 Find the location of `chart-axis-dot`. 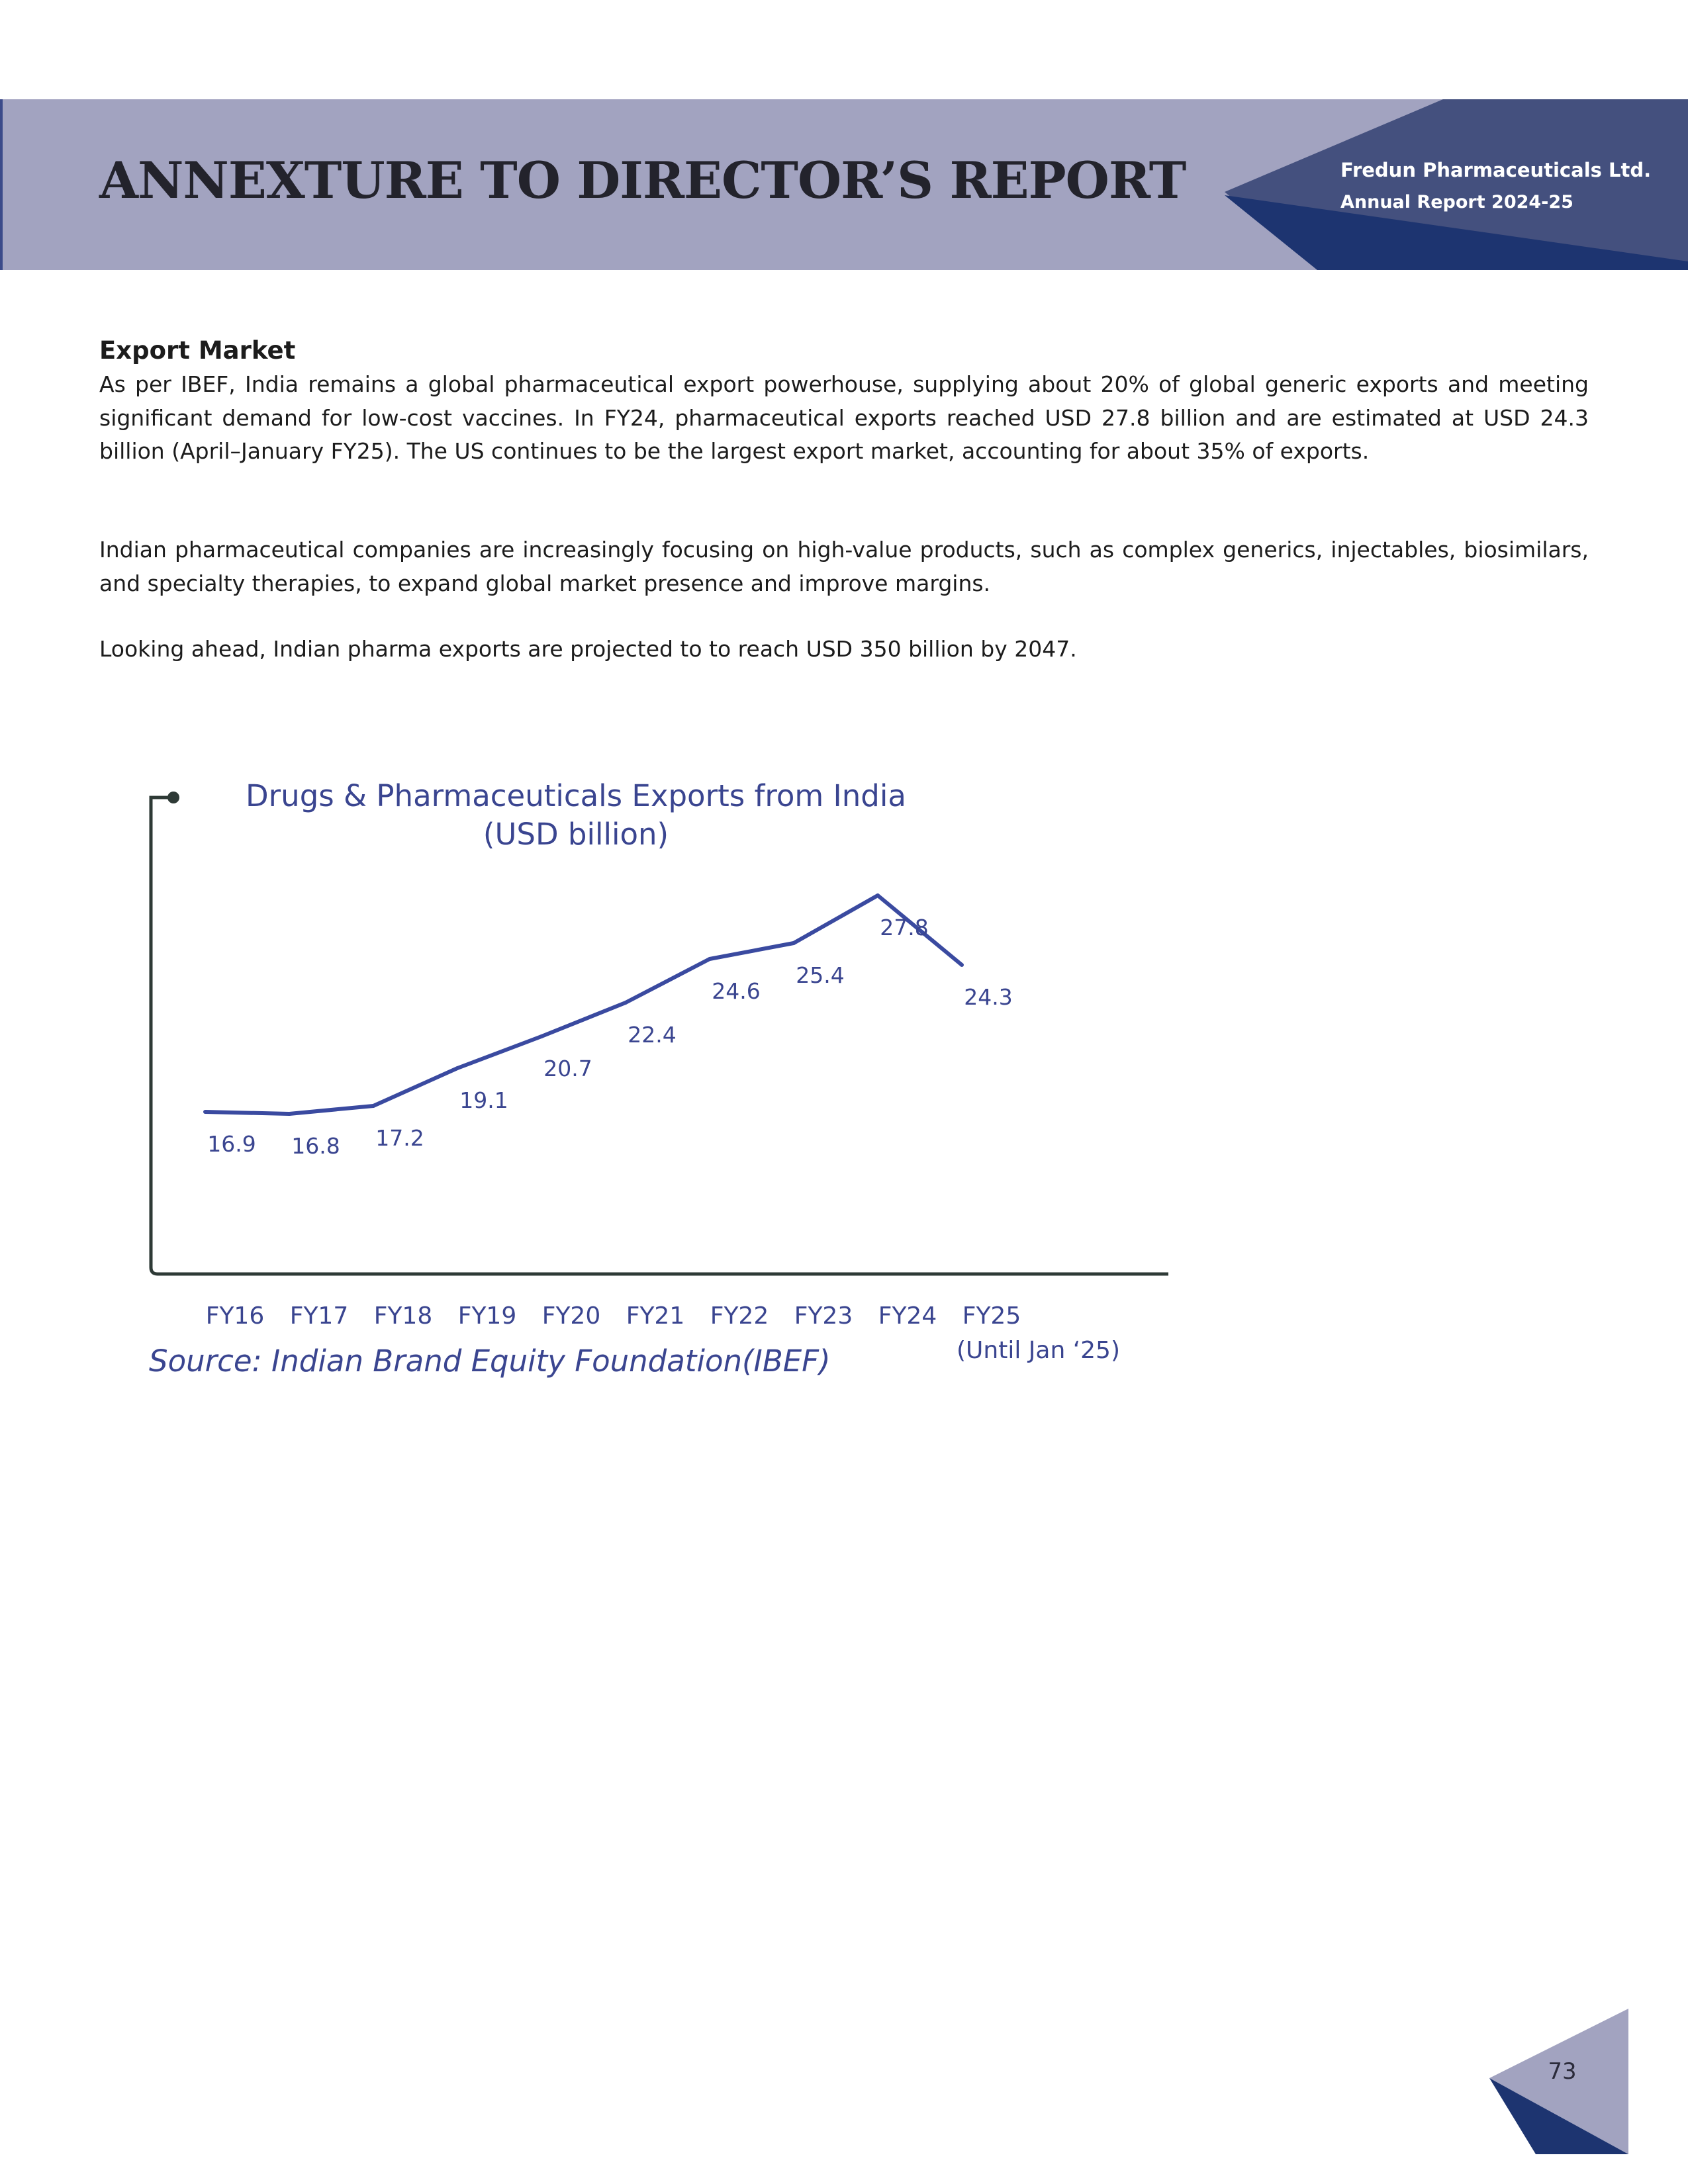

chart-axis-dot is located at coordinates (173, 798).